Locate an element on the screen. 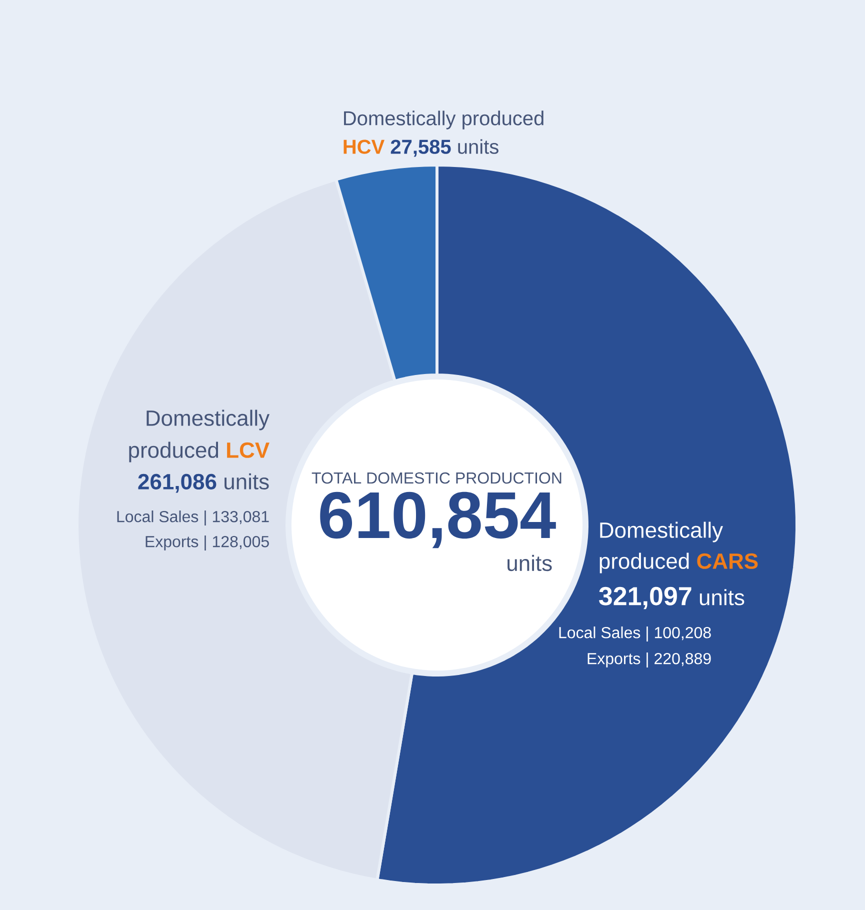 Image resolution: width=865 pixels, height=910 pixels. text: Exports | 128,005 is located at coordinates (207, 543).